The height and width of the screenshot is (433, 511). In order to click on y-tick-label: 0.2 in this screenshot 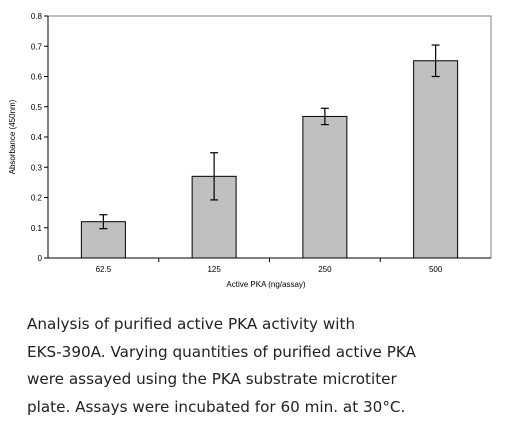, I will do `click(37, 198)`.